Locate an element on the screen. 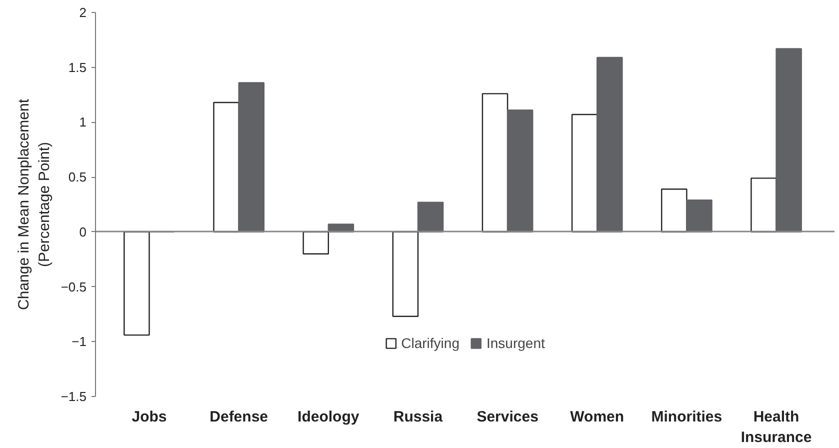  y-tick-label: 2 is located at coordinates (83, 12).